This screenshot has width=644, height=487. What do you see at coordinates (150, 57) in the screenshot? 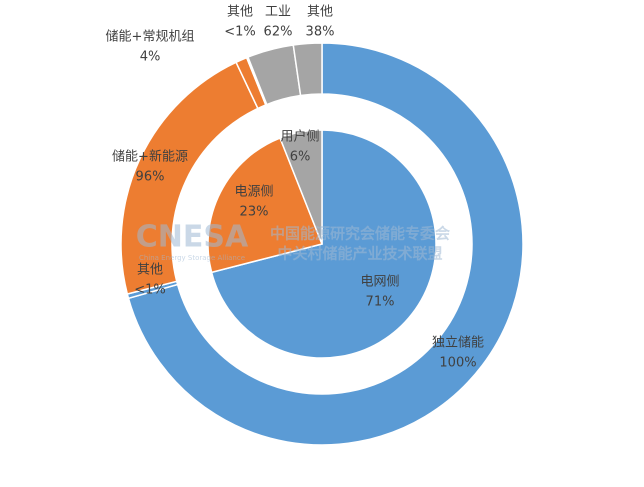
I see `outer-value-label: 4%` at bounding box center [150, 57].